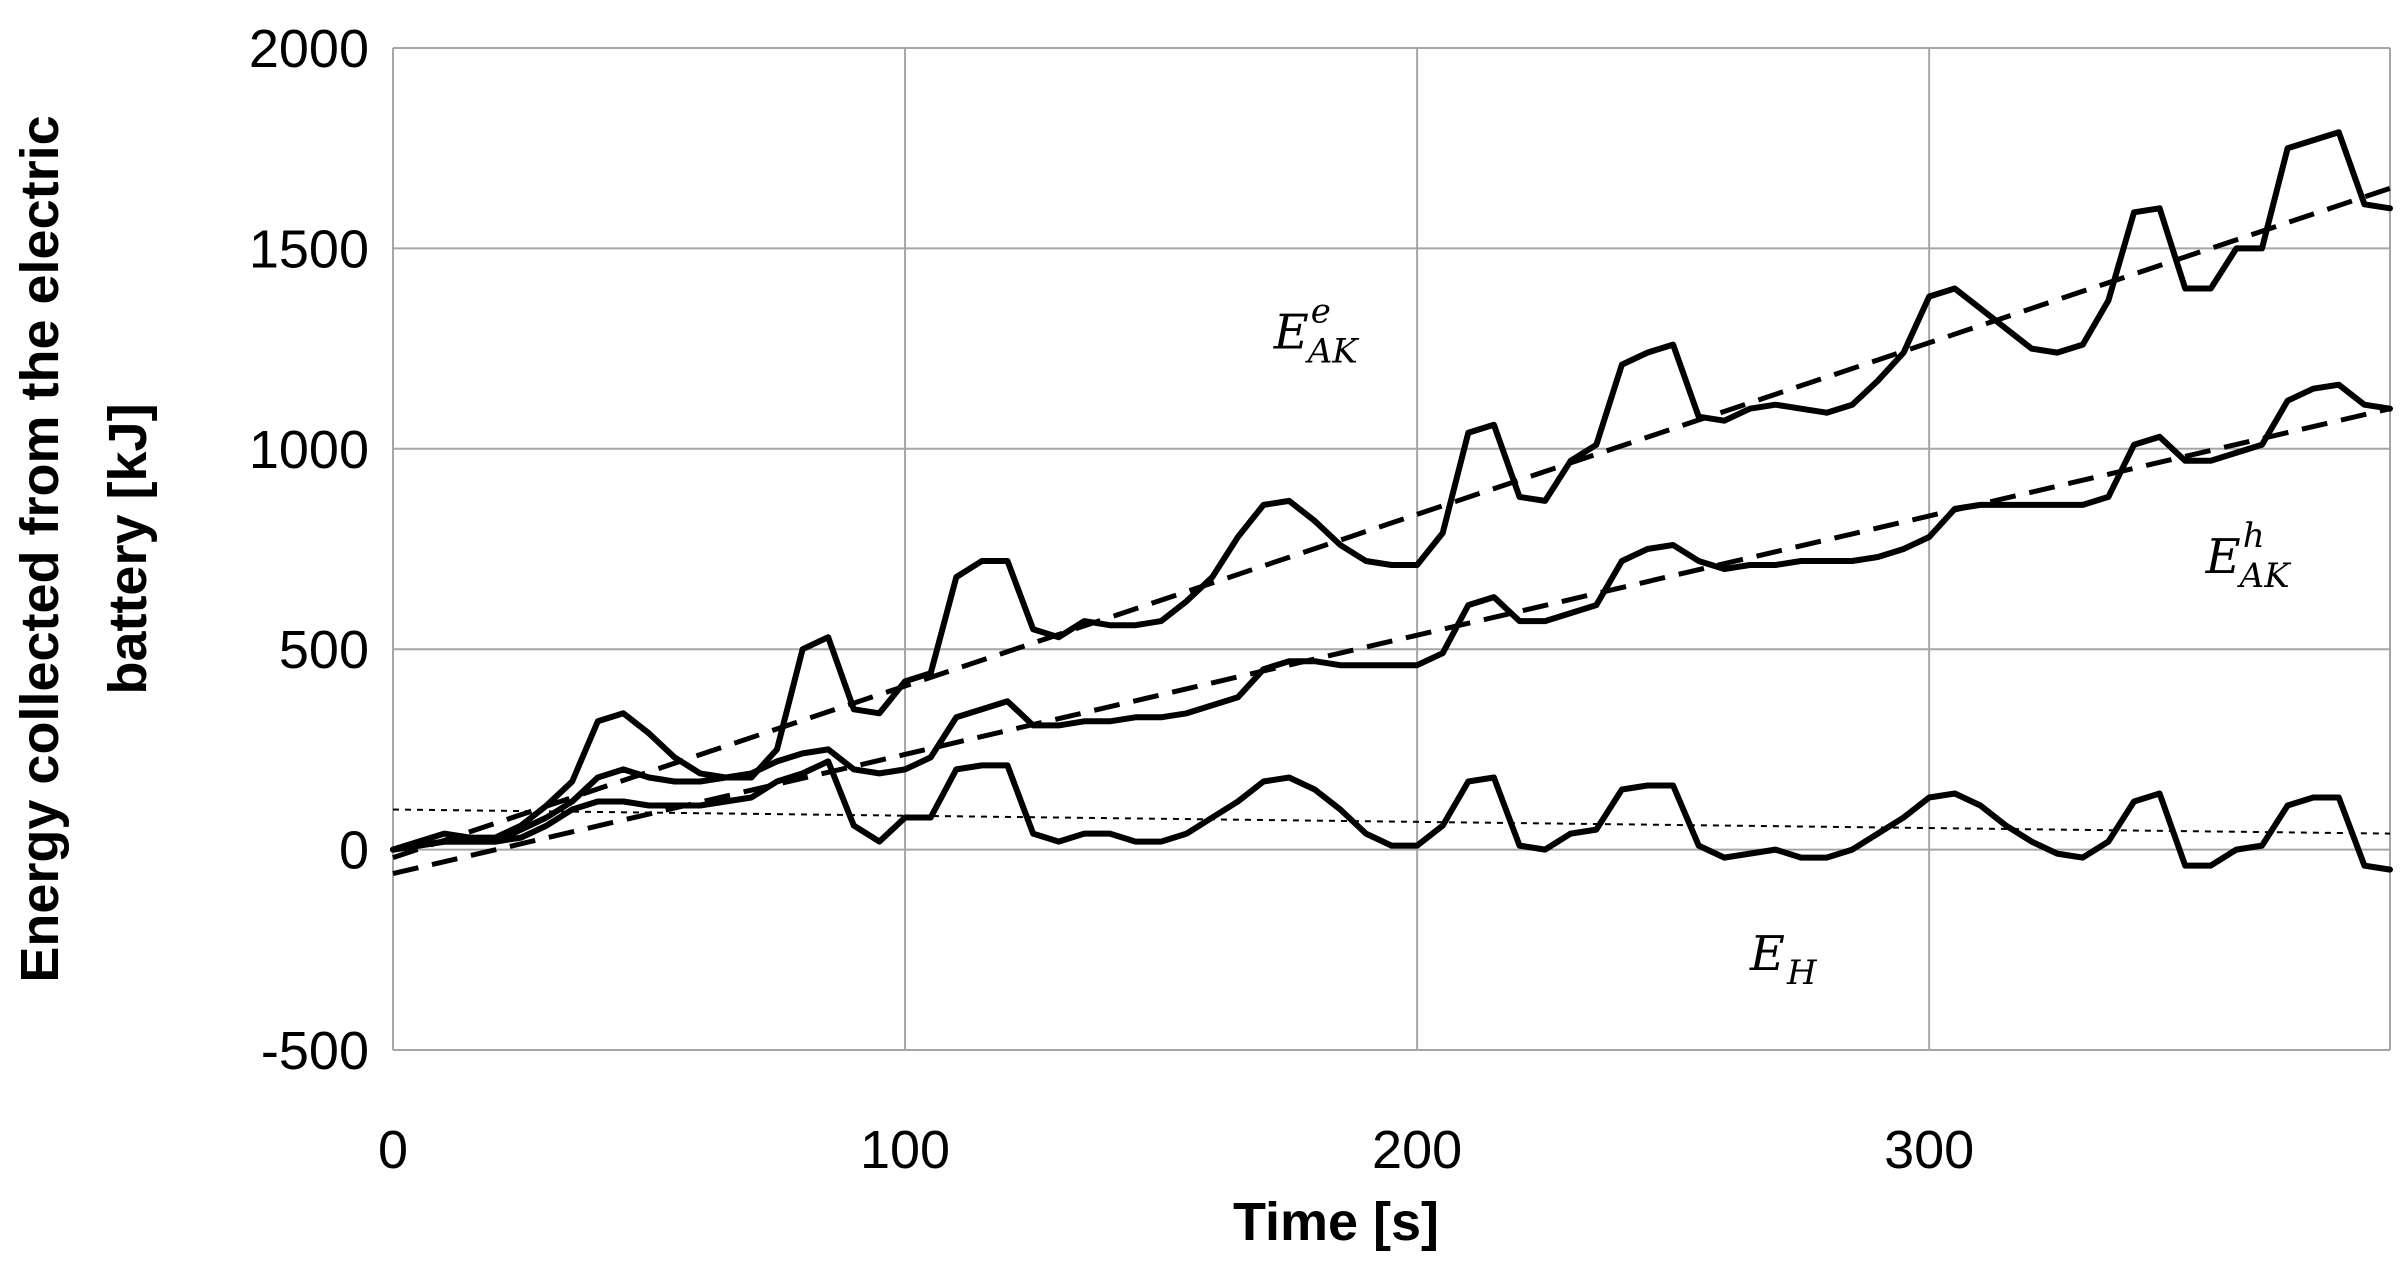 The image size is (2404, 1265). Describe the element at coordinates (1317, 332) in the screenshot. I see `series-label-ak_e: Ee AK` at that location.